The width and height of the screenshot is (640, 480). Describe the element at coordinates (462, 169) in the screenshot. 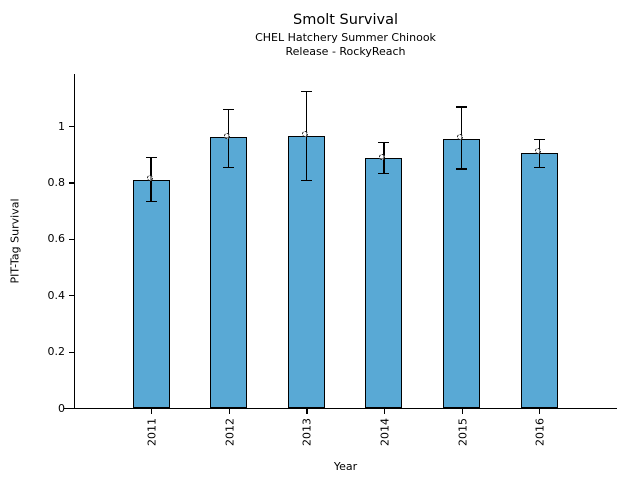

I see `error-cap-bottom-2015` at that location.